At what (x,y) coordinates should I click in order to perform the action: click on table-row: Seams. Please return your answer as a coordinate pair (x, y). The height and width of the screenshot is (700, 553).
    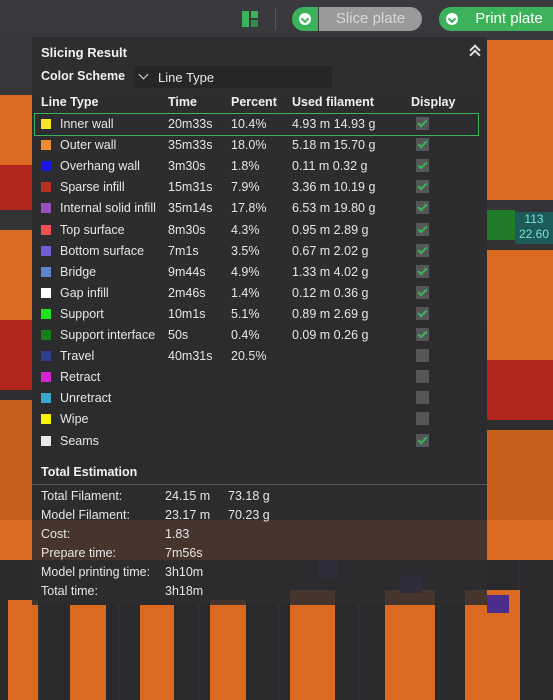
    Looking at the image, I should click on (259, 441).